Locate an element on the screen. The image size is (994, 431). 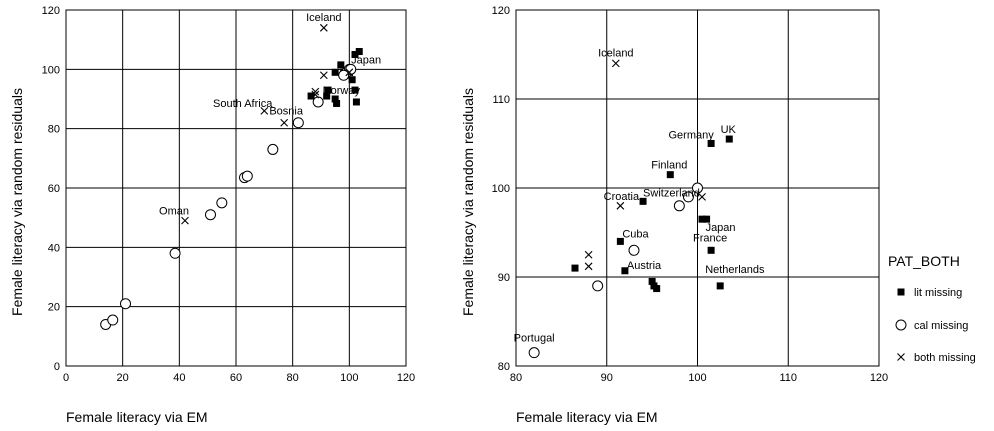
x-tick-label: 0 is located at coordinates (66, 378).